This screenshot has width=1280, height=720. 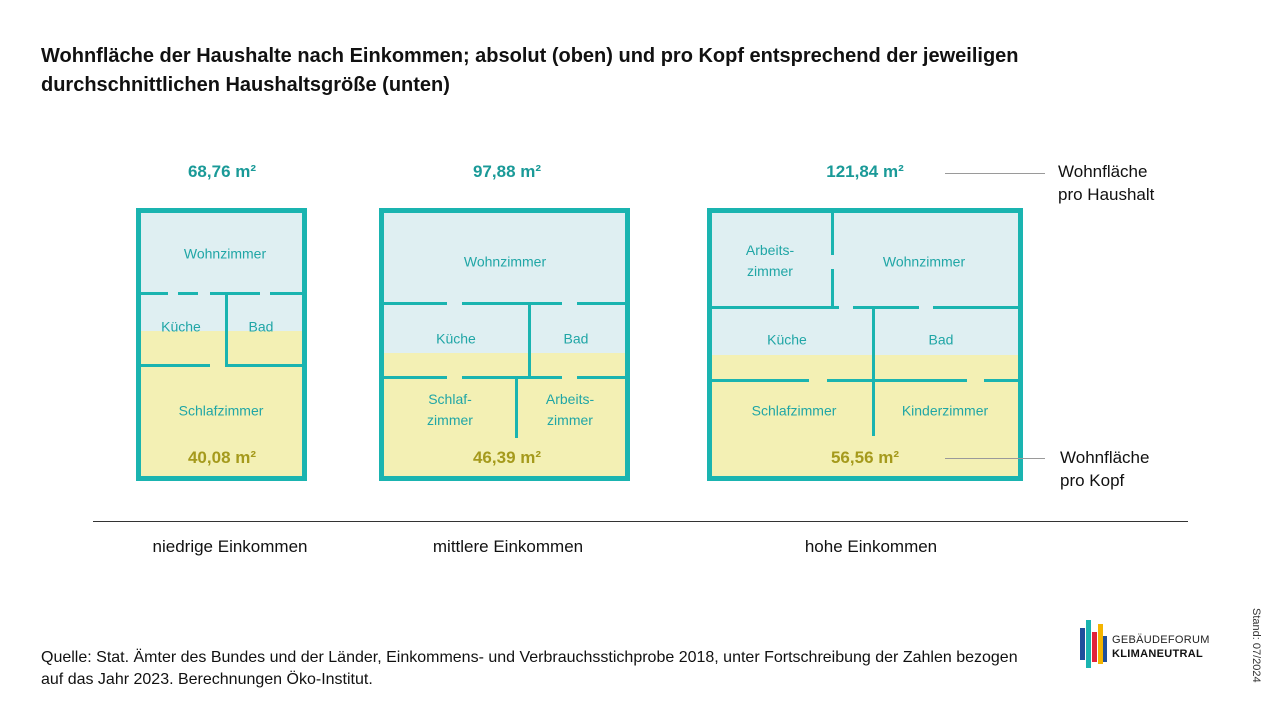 What do you see at coordinates (945, 410) in the screenshot?
I see `room-label: Kinderzimmer` at bounding box center [945, 410].